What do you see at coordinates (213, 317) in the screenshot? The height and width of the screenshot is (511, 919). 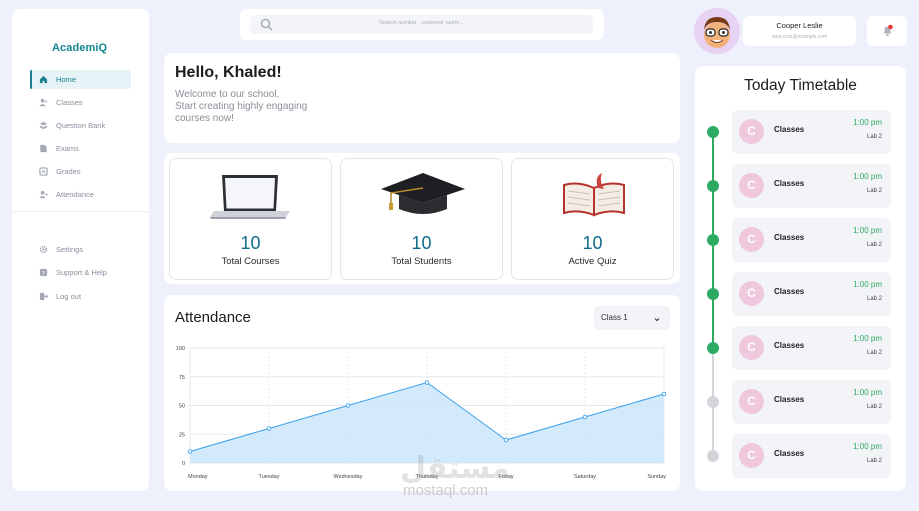 I see `attendance-title: Attendance` at bounding box center [213, 317].